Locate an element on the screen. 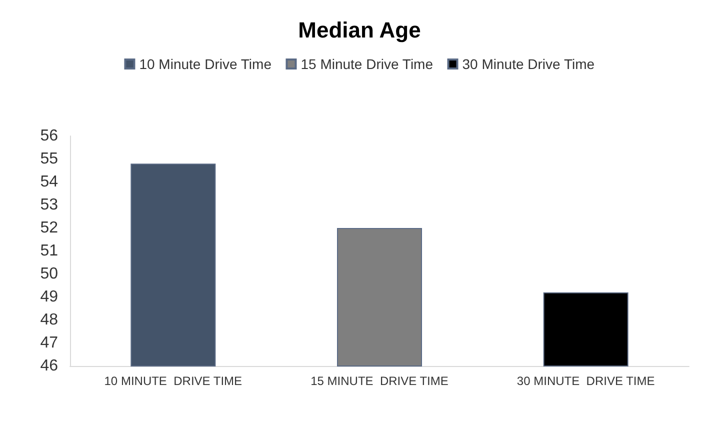  y-tick-label: 48 is located at coordinates (49, 320).